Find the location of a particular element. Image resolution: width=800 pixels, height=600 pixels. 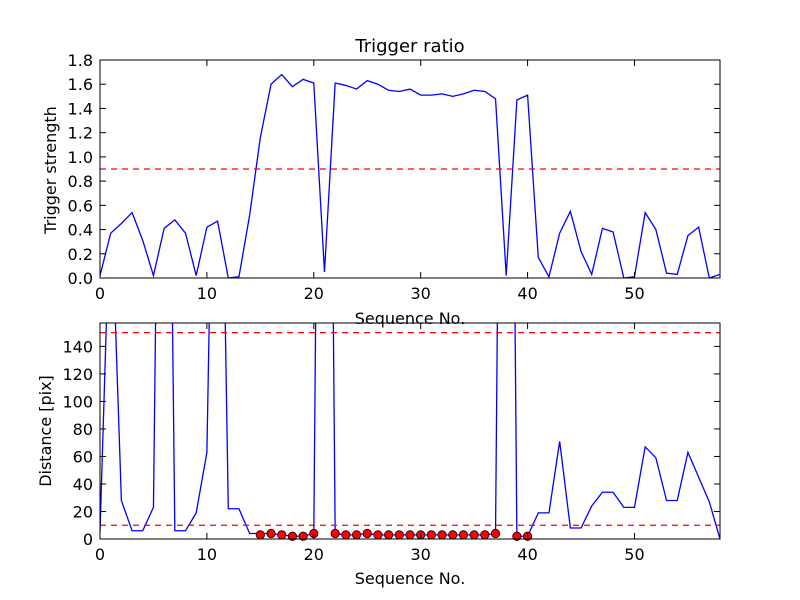

chart-title: Trigger ratio is located at coordinates (409, 46).